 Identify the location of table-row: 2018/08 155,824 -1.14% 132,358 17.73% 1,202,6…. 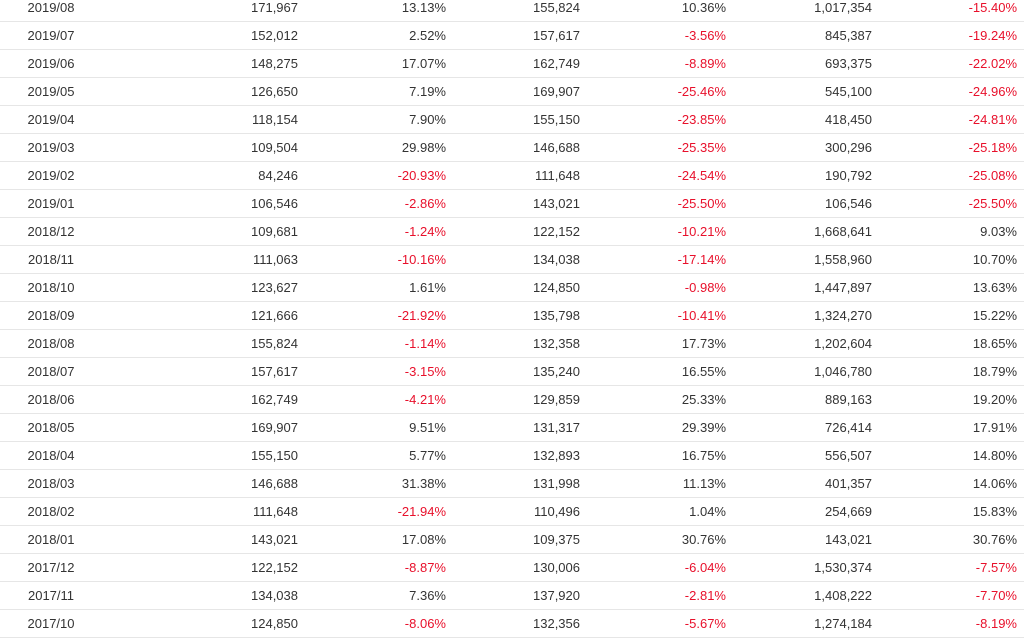
(512, 344).